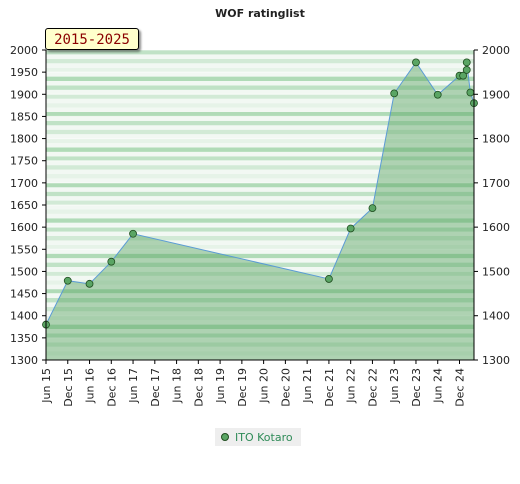 The height and width of the screenshot is (484, 520). I want to click on x-tick-label: Jun 22, so click(351, 386).